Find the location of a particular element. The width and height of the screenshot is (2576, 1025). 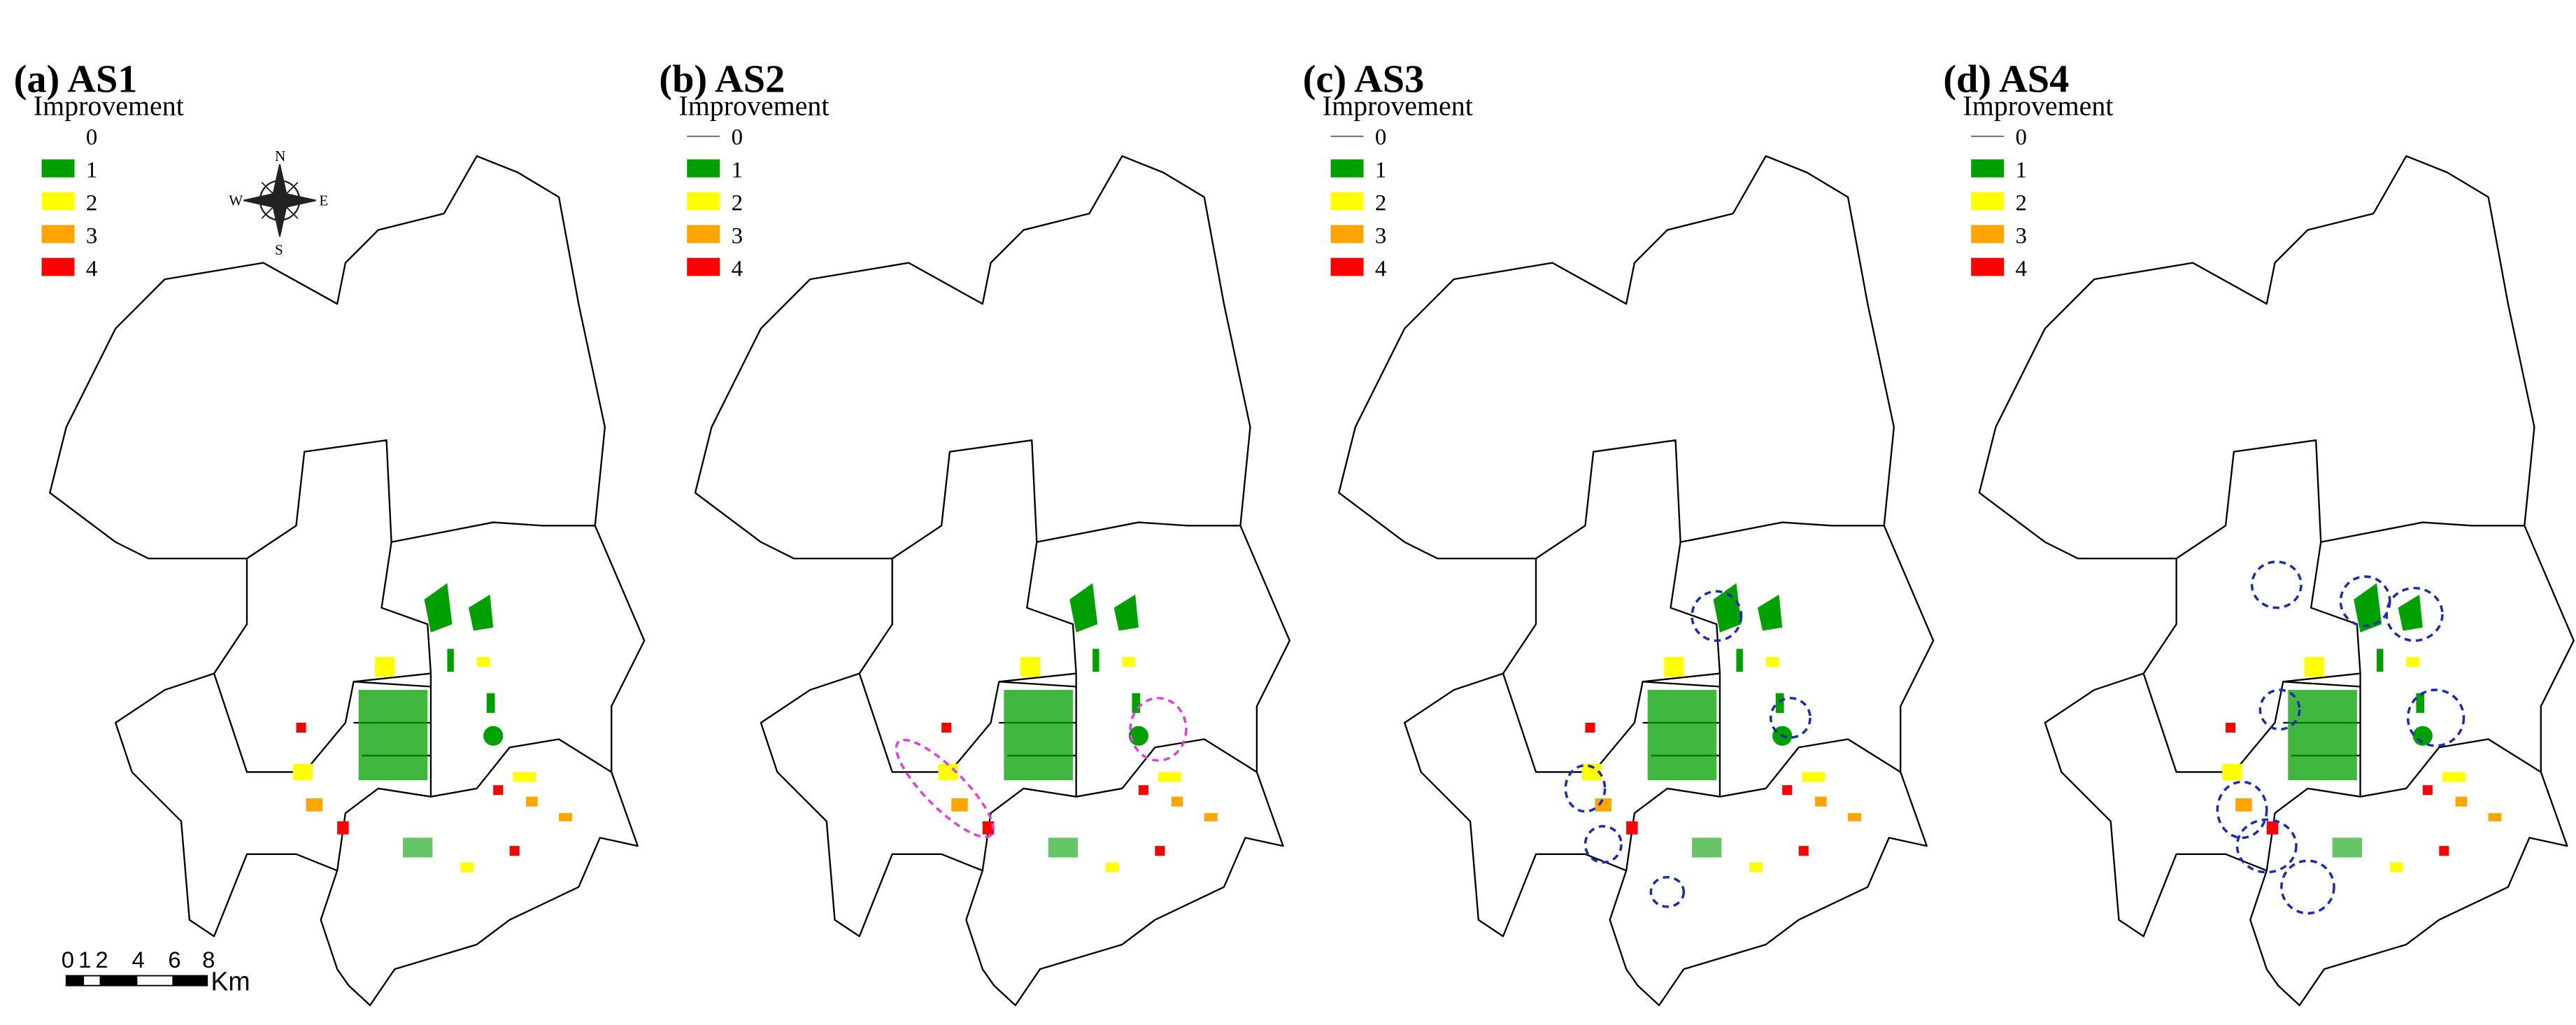

panel-title: (c) AS3 is located at coordinates (1364, 79).